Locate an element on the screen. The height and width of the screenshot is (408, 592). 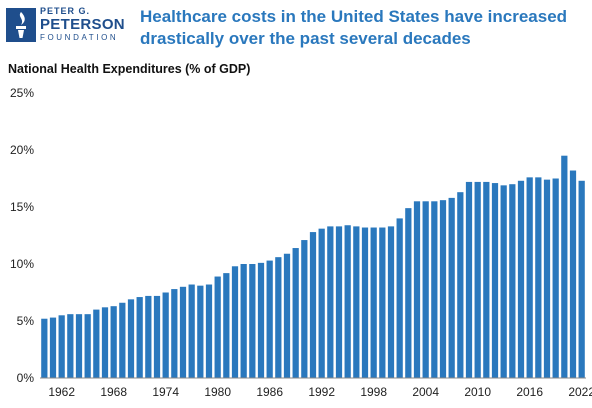
x-tick-label: 1998 is located at coordinates (373, 392).